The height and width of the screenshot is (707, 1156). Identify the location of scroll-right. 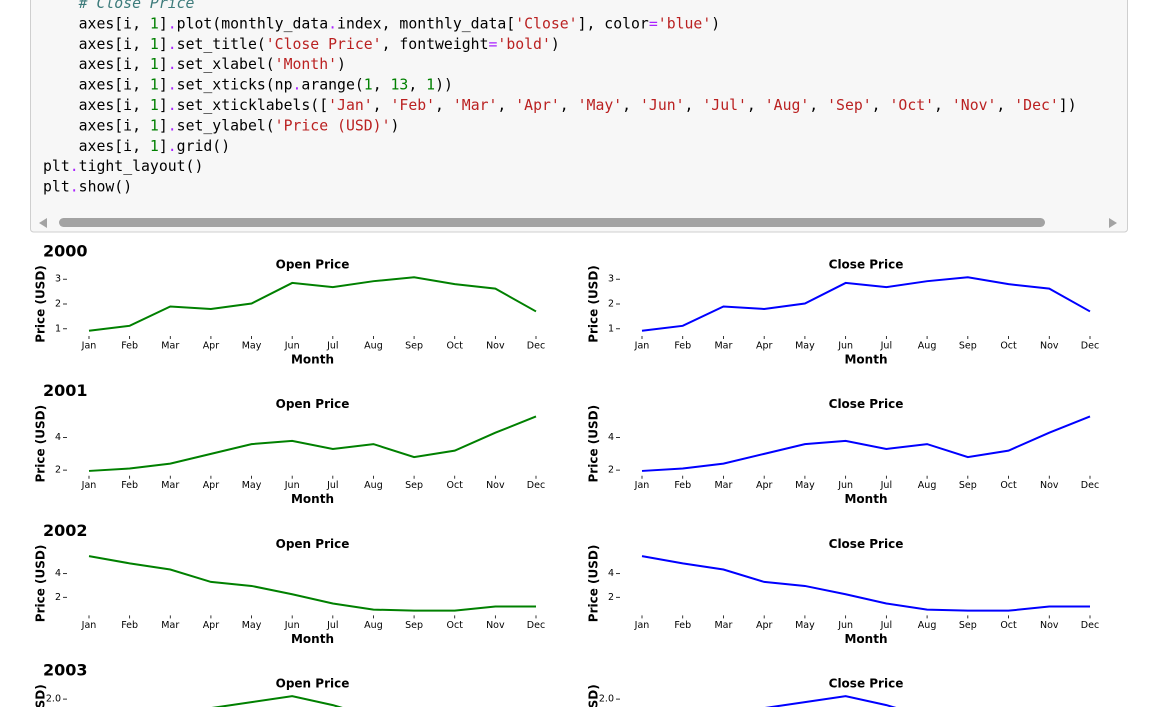
(1113, 223).